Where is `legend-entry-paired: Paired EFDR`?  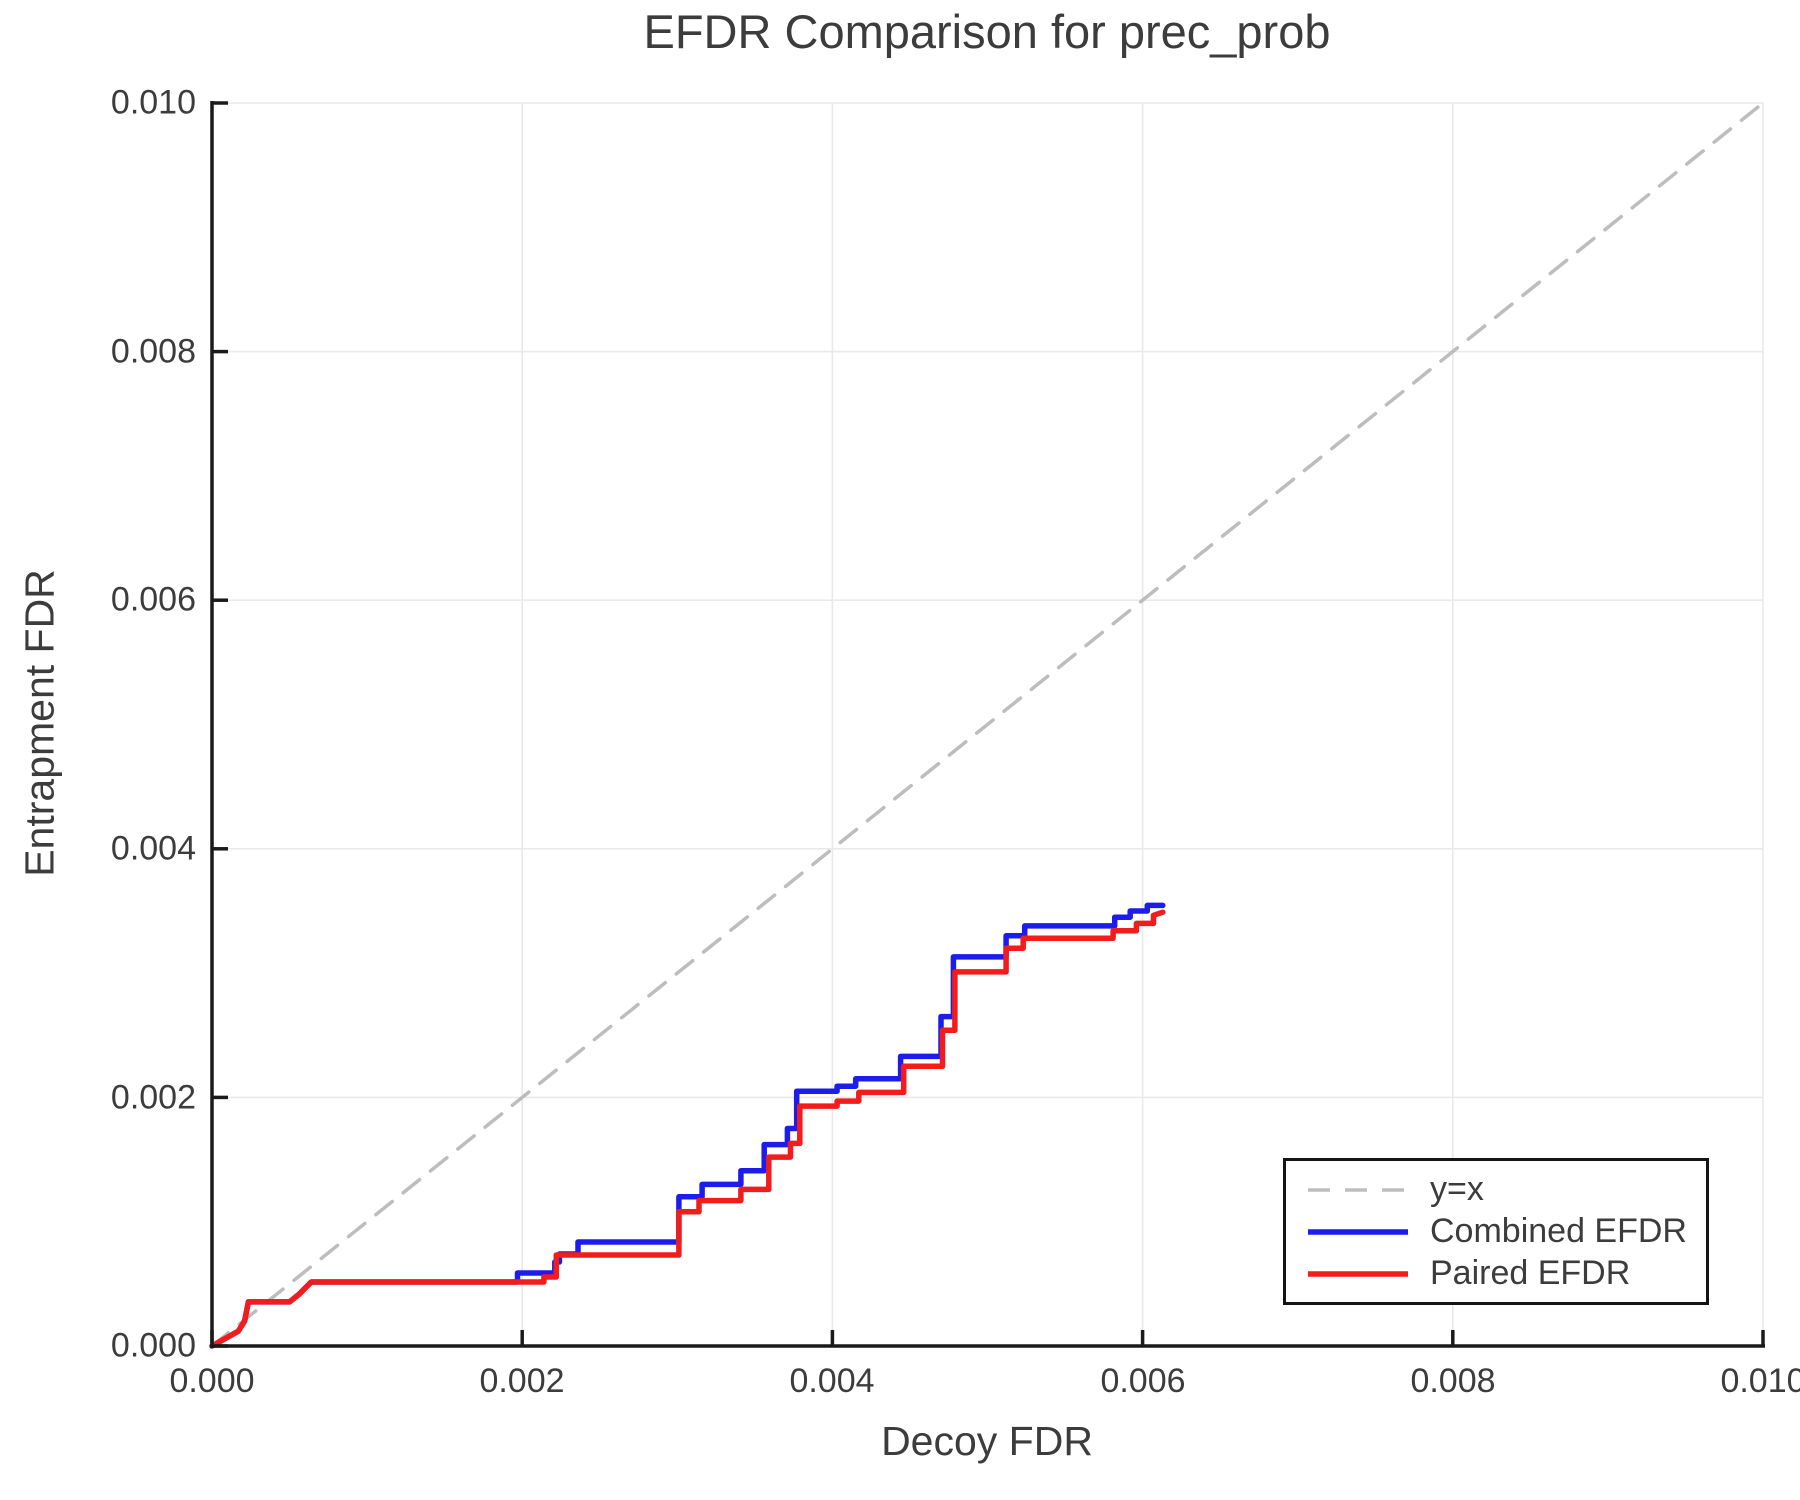 legend-entry-paired: Paired EFDR is located at coordinates (1506, 1273).